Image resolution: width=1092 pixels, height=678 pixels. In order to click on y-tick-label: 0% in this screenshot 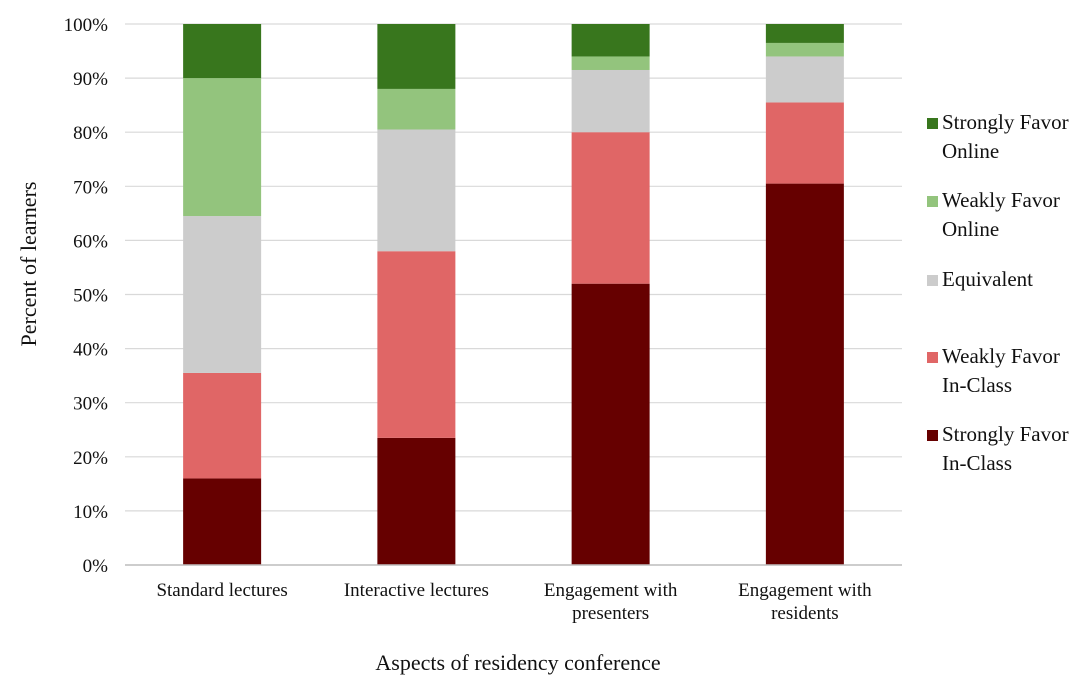, I will do `click(96, 566)`.